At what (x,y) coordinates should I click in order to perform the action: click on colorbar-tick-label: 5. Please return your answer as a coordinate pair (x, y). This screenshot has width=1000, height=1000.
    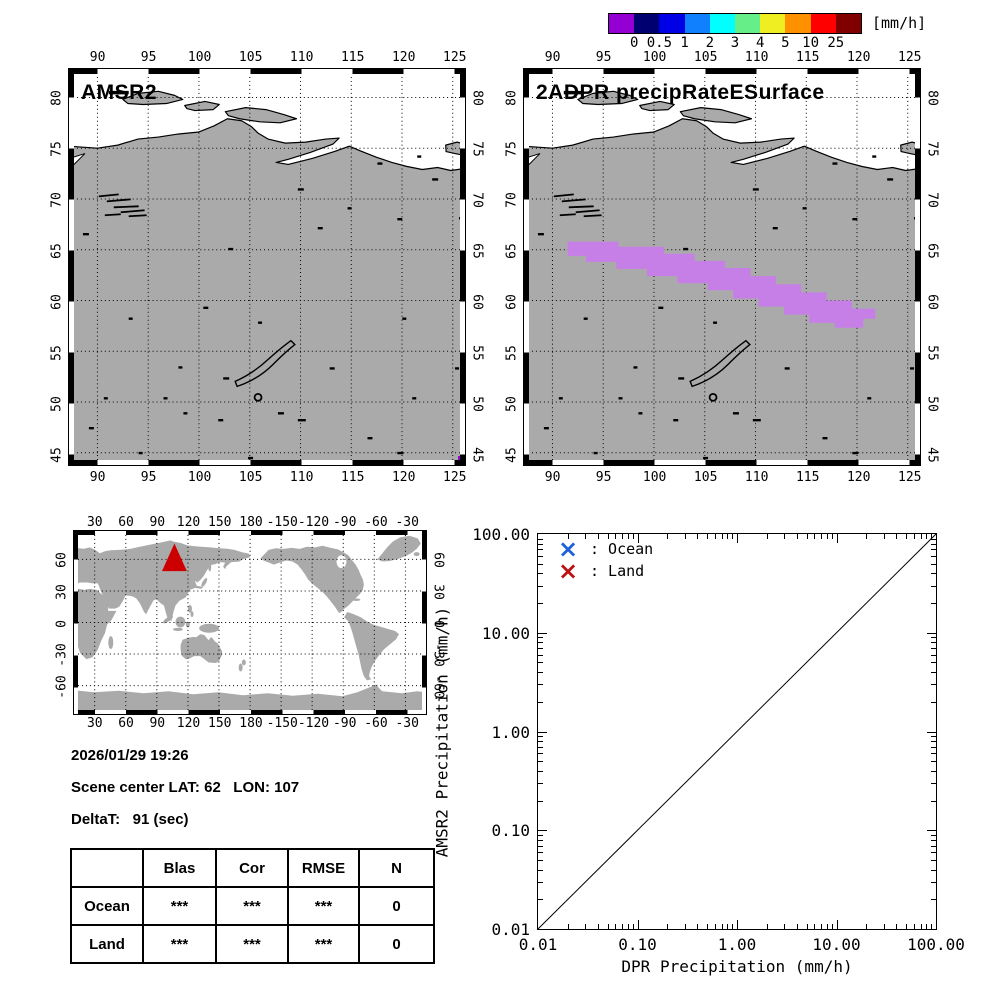
    Looking at the image, I should click on (785, 43).